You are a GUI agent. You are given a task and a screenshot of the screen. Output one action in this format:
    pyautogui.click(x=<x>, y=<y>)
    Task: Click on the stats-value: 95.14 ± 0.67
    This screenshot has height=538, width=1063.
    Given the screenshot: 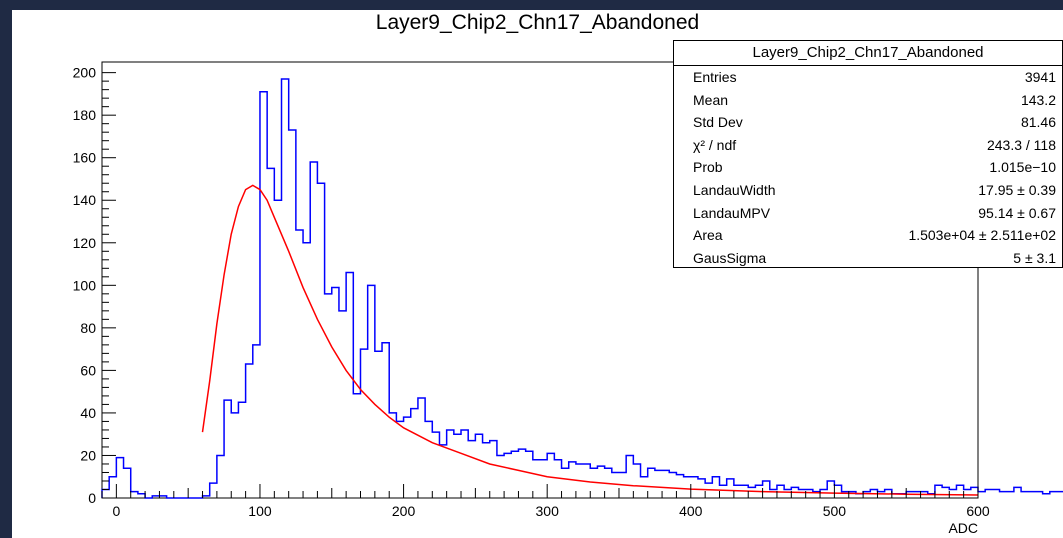 What is the action you would take?
    pyautogui.click(x=1017, y=212)
    